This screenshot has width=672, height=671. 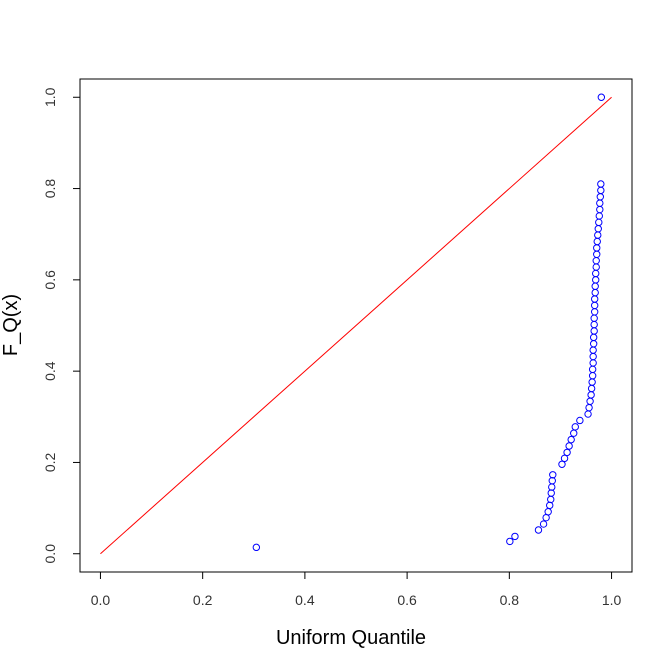 I want to click on x-tick-label: 0.2, so click(x=203, y=600).